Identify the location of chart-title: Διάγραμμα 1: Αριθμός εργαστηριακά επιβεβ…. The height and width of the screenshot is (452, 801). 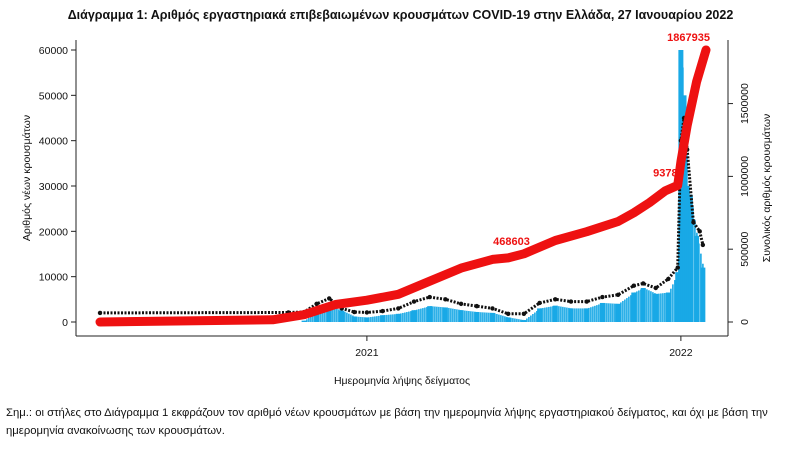
(400, 15).